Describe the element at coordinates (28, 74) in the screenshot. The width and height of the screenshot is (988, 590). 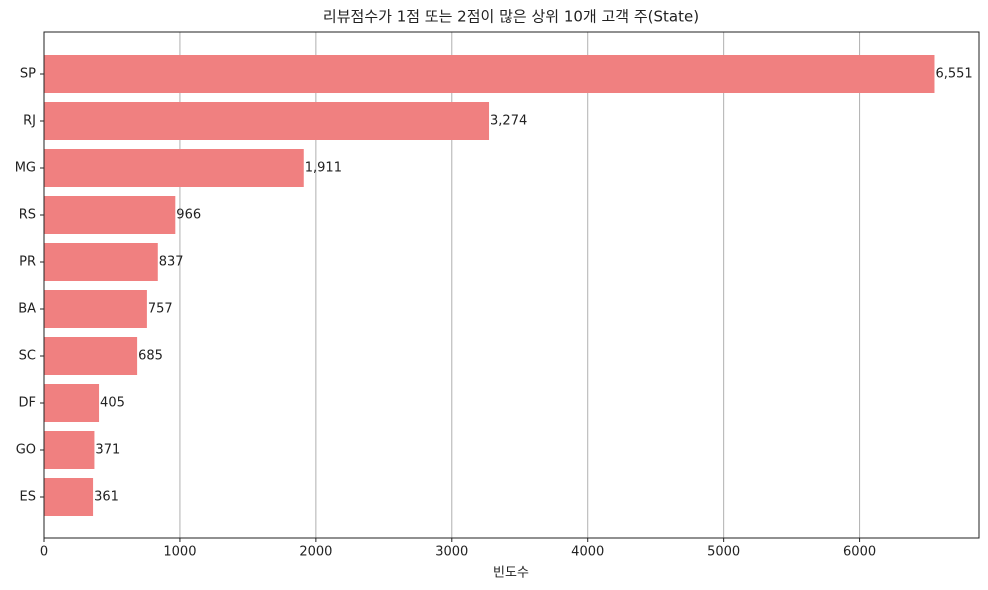
I see `y-tick-label: SP` at that location.